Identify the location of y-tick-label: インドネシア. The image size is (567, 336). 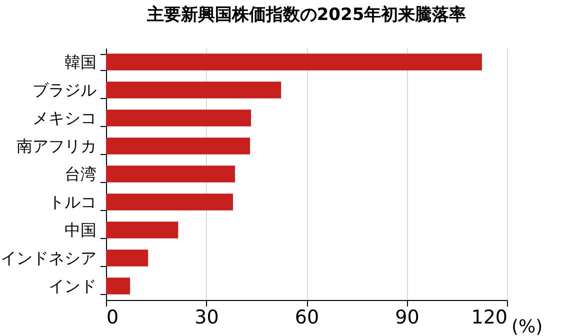
(48, 258).